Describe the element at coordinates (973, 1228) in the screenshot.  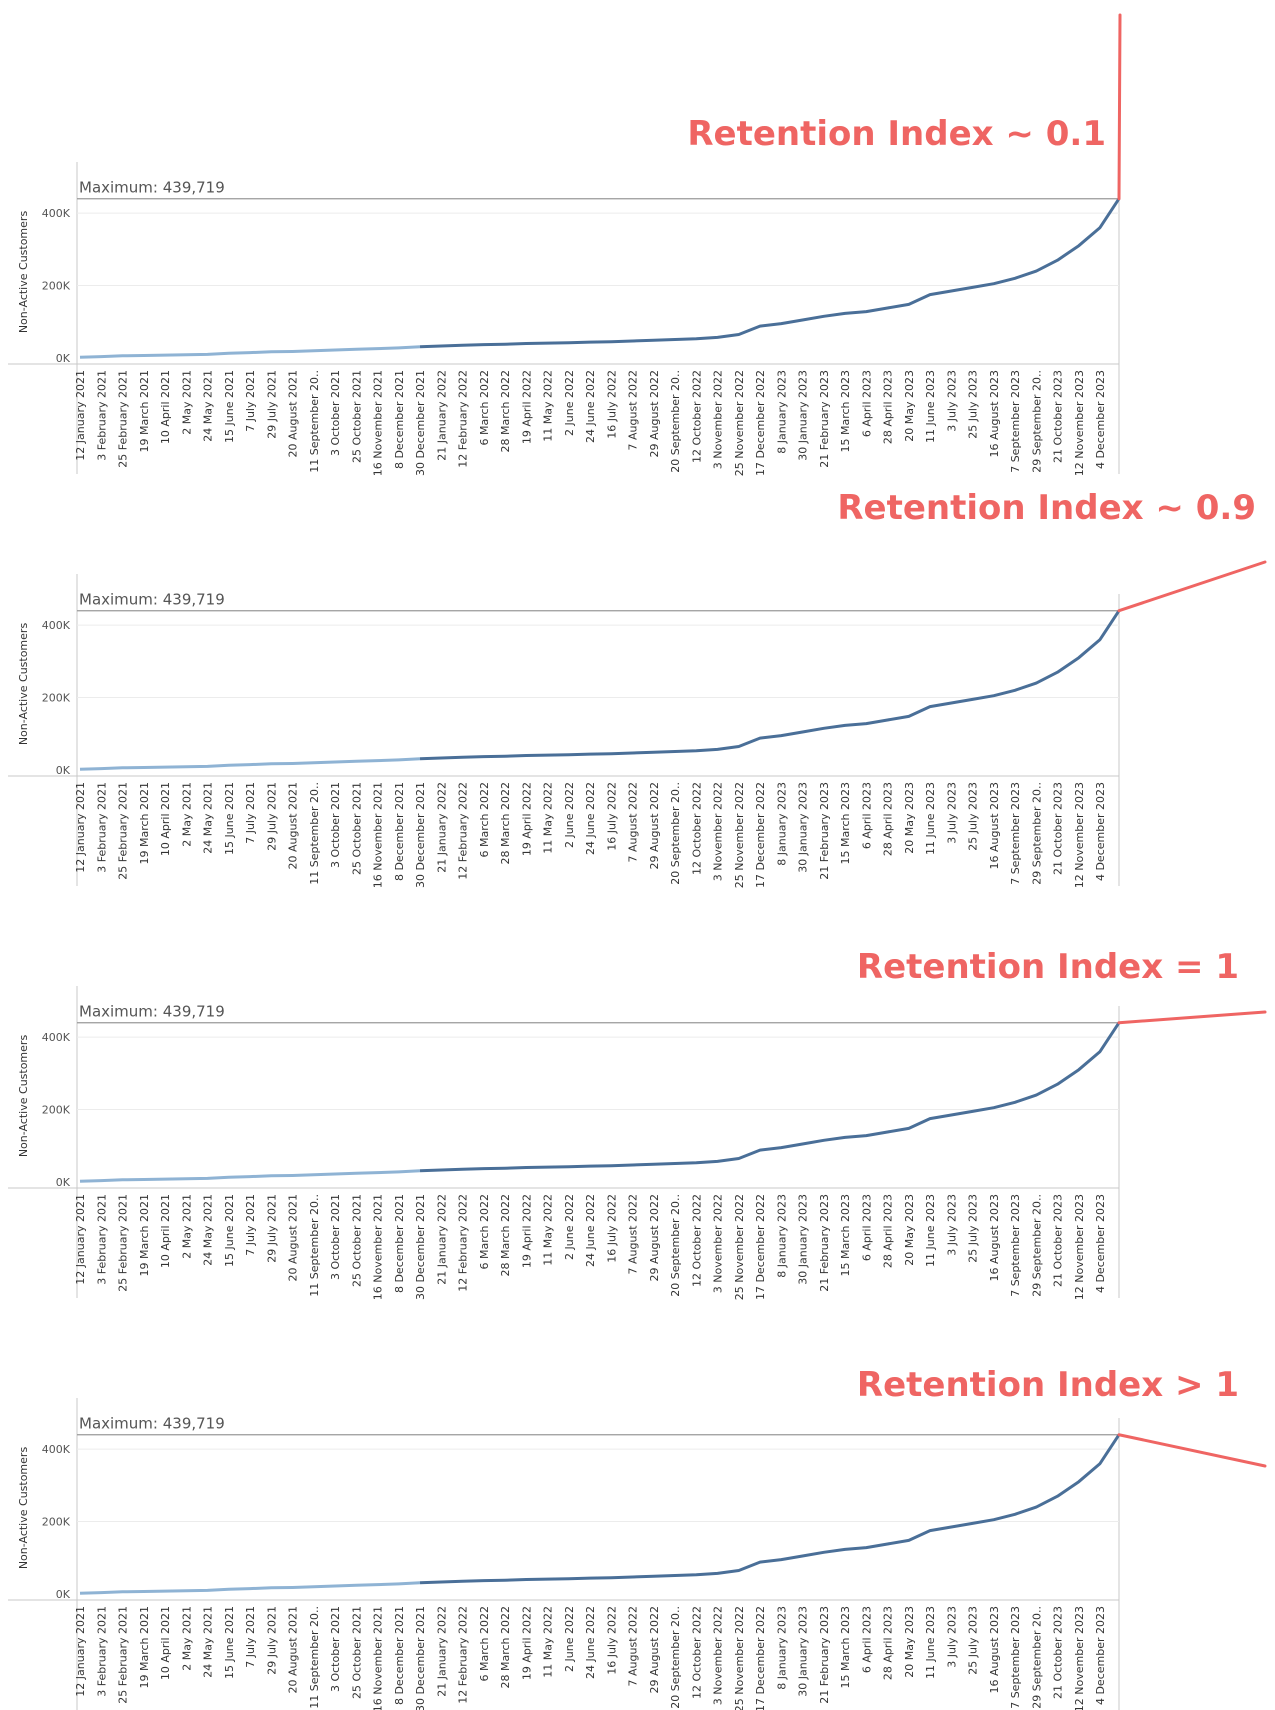
I see `x-tick-label: 25 July 2023` at that location.